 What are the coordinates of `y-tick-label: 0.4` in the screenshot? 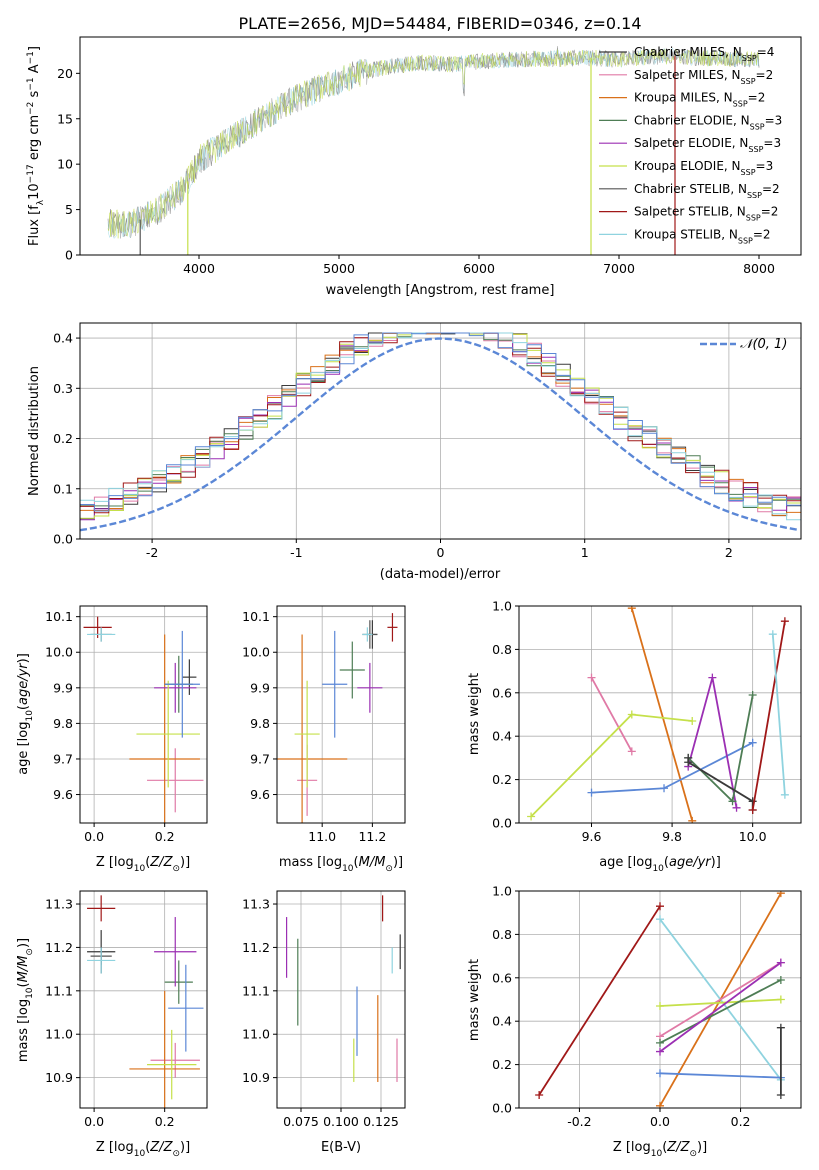 It's located at (502, 736).